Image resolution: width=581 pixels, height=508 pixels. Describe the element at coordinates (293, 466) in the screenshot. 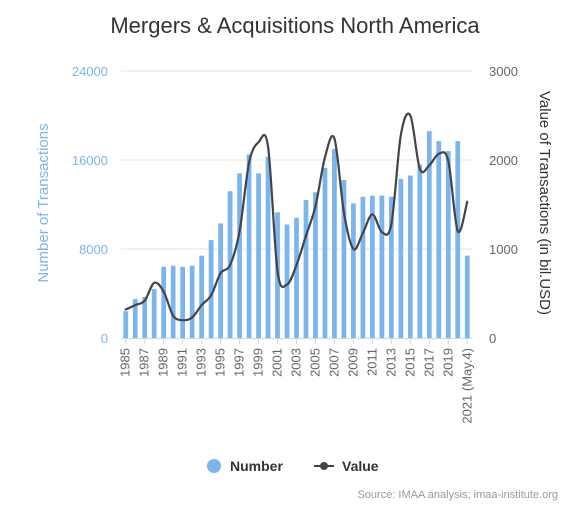

I see `legend: Number Value` at that location.